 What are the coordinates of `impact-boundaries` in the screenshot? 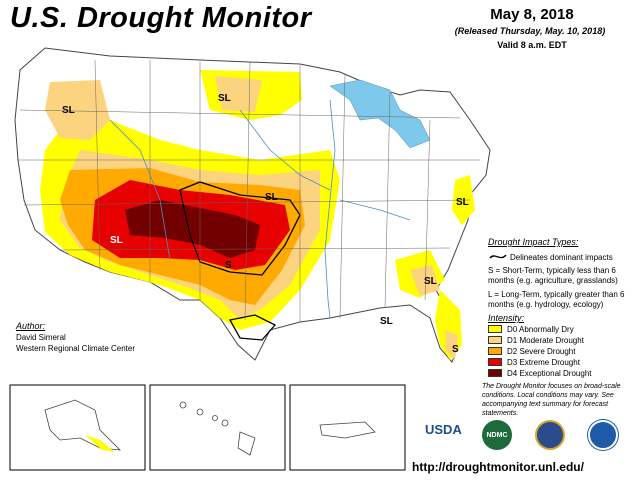 It's located at (240, 261).